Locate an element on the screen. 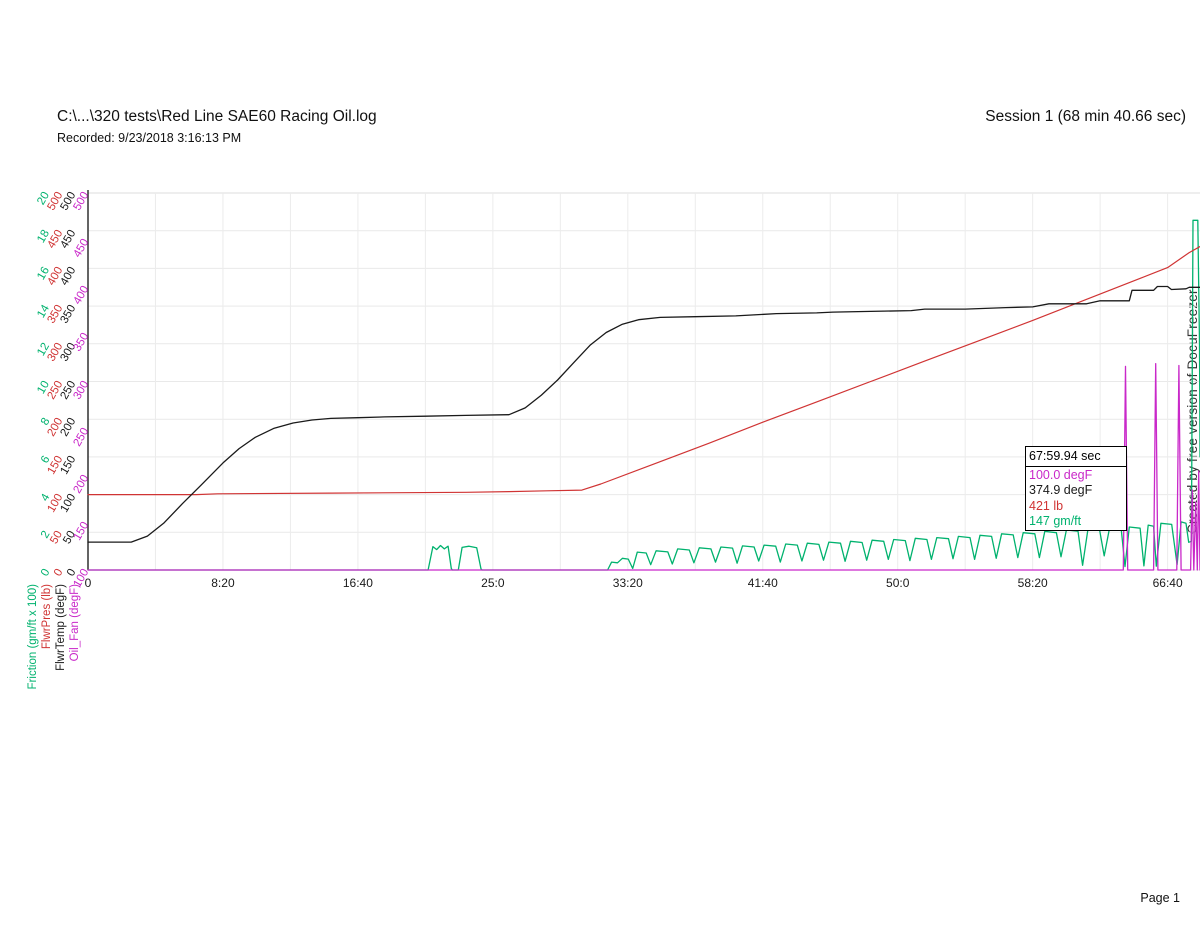  x-tick-label: 25:0 is located at coordinates (493, 583).